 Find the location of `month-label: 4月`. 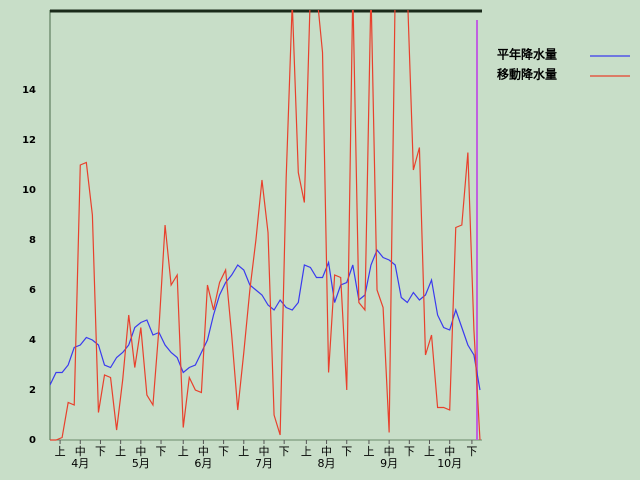

month-label: 4月 is located at coordinates (80, 463).